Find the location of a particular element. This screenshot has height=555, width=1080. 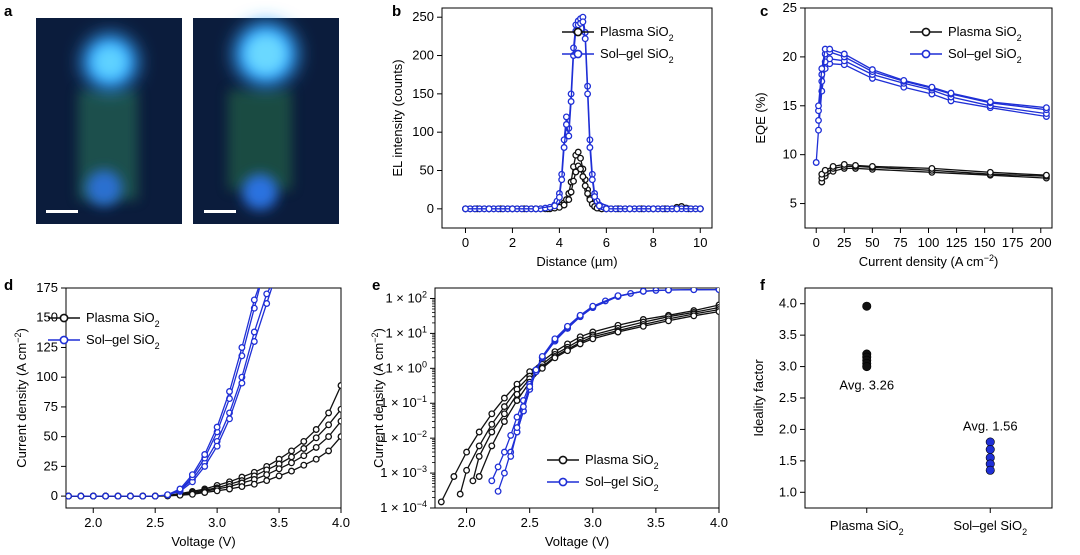

y-tick-label: 100 is located at coordinates (423, 131).